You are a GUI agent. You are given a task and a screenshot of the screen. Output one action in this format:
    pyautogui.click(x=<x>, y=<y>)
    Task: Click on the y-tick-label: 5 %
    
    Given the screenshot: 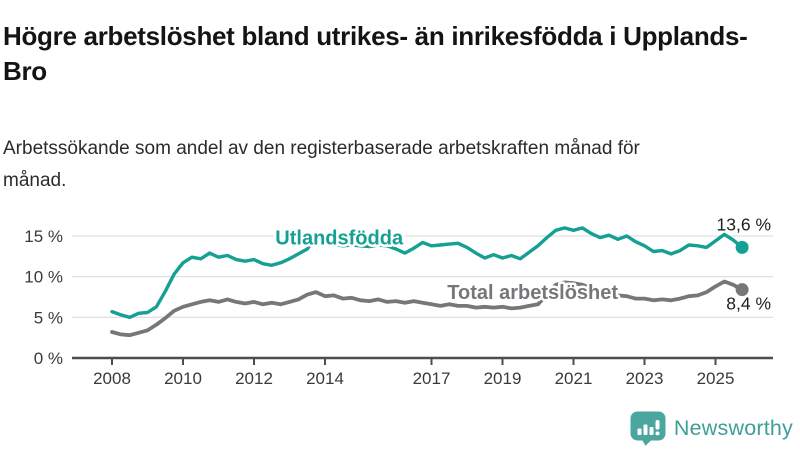 What is the action you would take?
    pyautogui.click(x=48, y=317)
    